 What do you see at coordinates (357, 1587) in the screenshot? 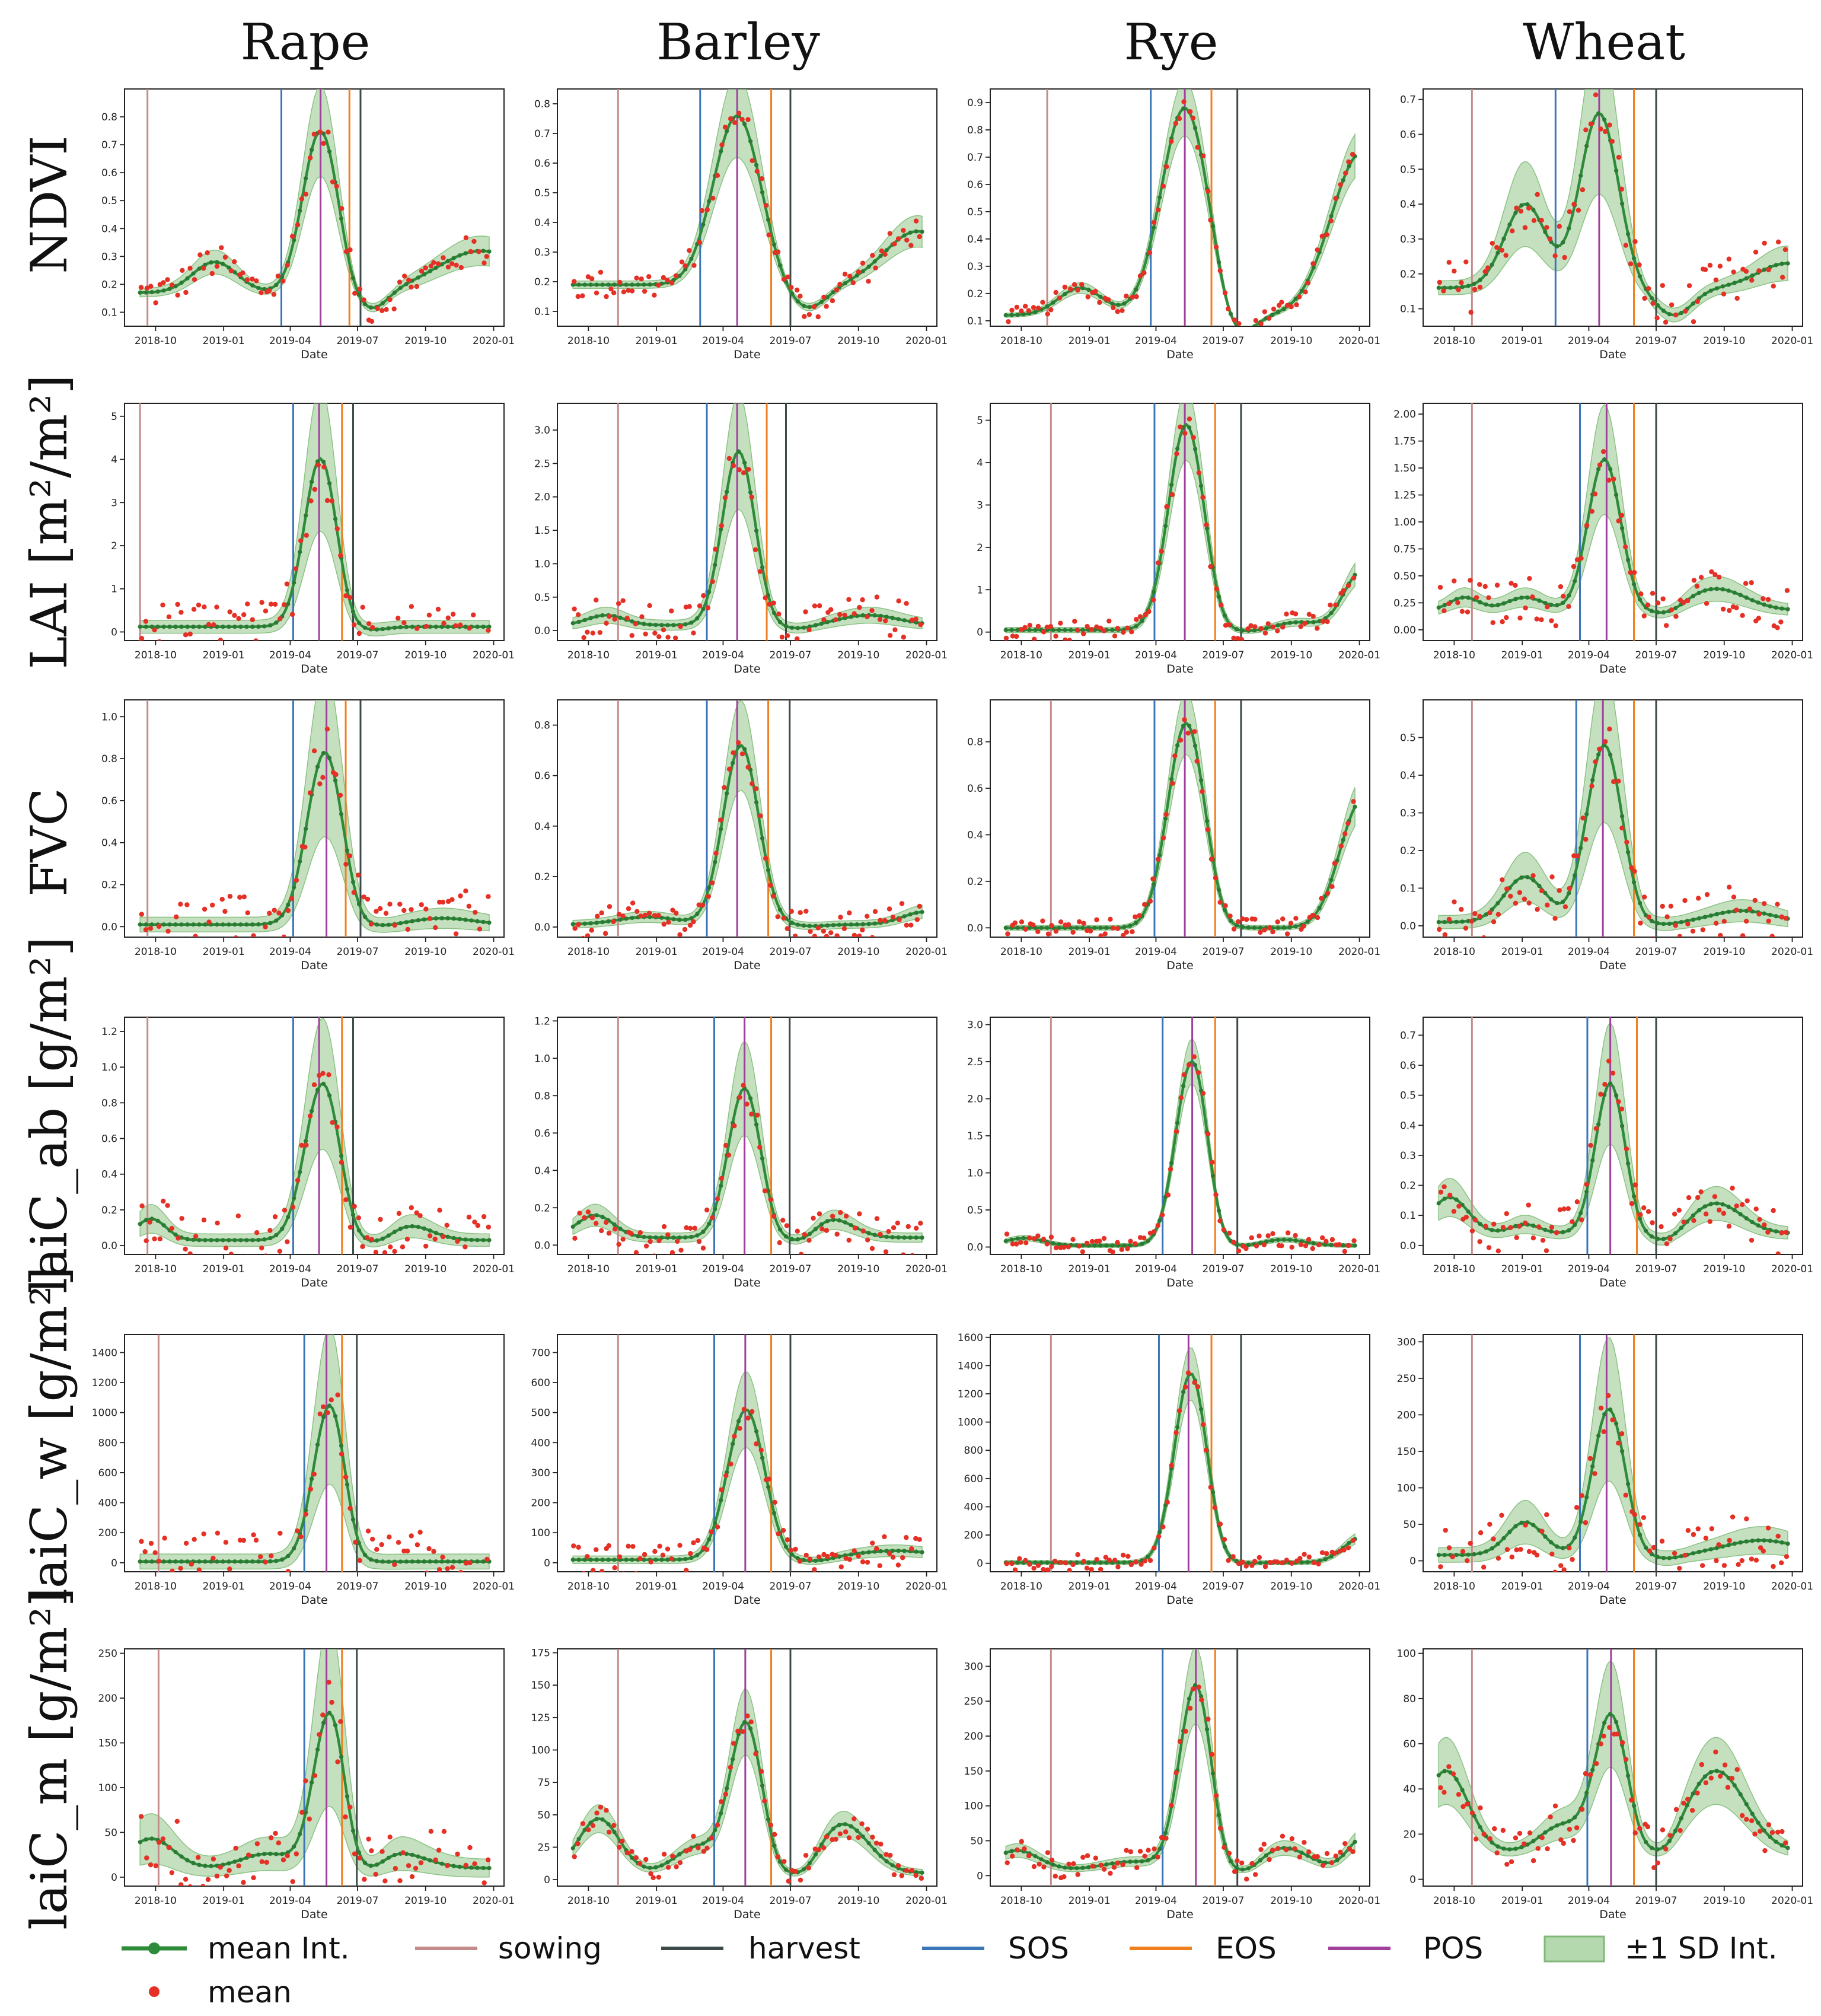
I see `x-tick-label: 2019-07` at bounding box center [357, 1587].